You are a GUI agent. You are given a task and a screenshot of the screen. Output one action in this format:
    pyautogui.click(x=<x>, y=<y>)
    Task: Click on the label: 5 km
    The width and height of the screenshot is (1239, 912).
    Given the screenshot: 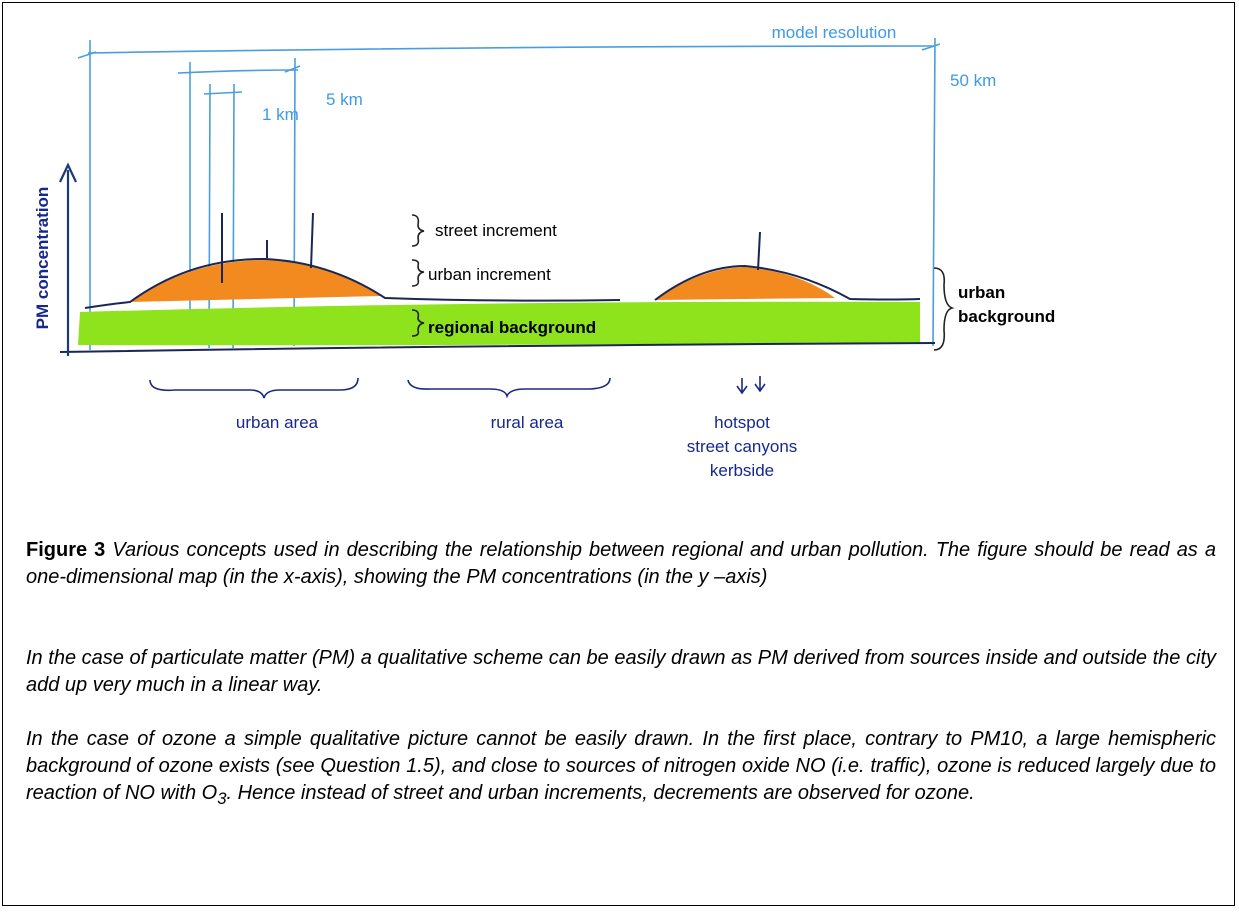 What is the action you would take?
    pyautogui.click(x=344, y=99)
    